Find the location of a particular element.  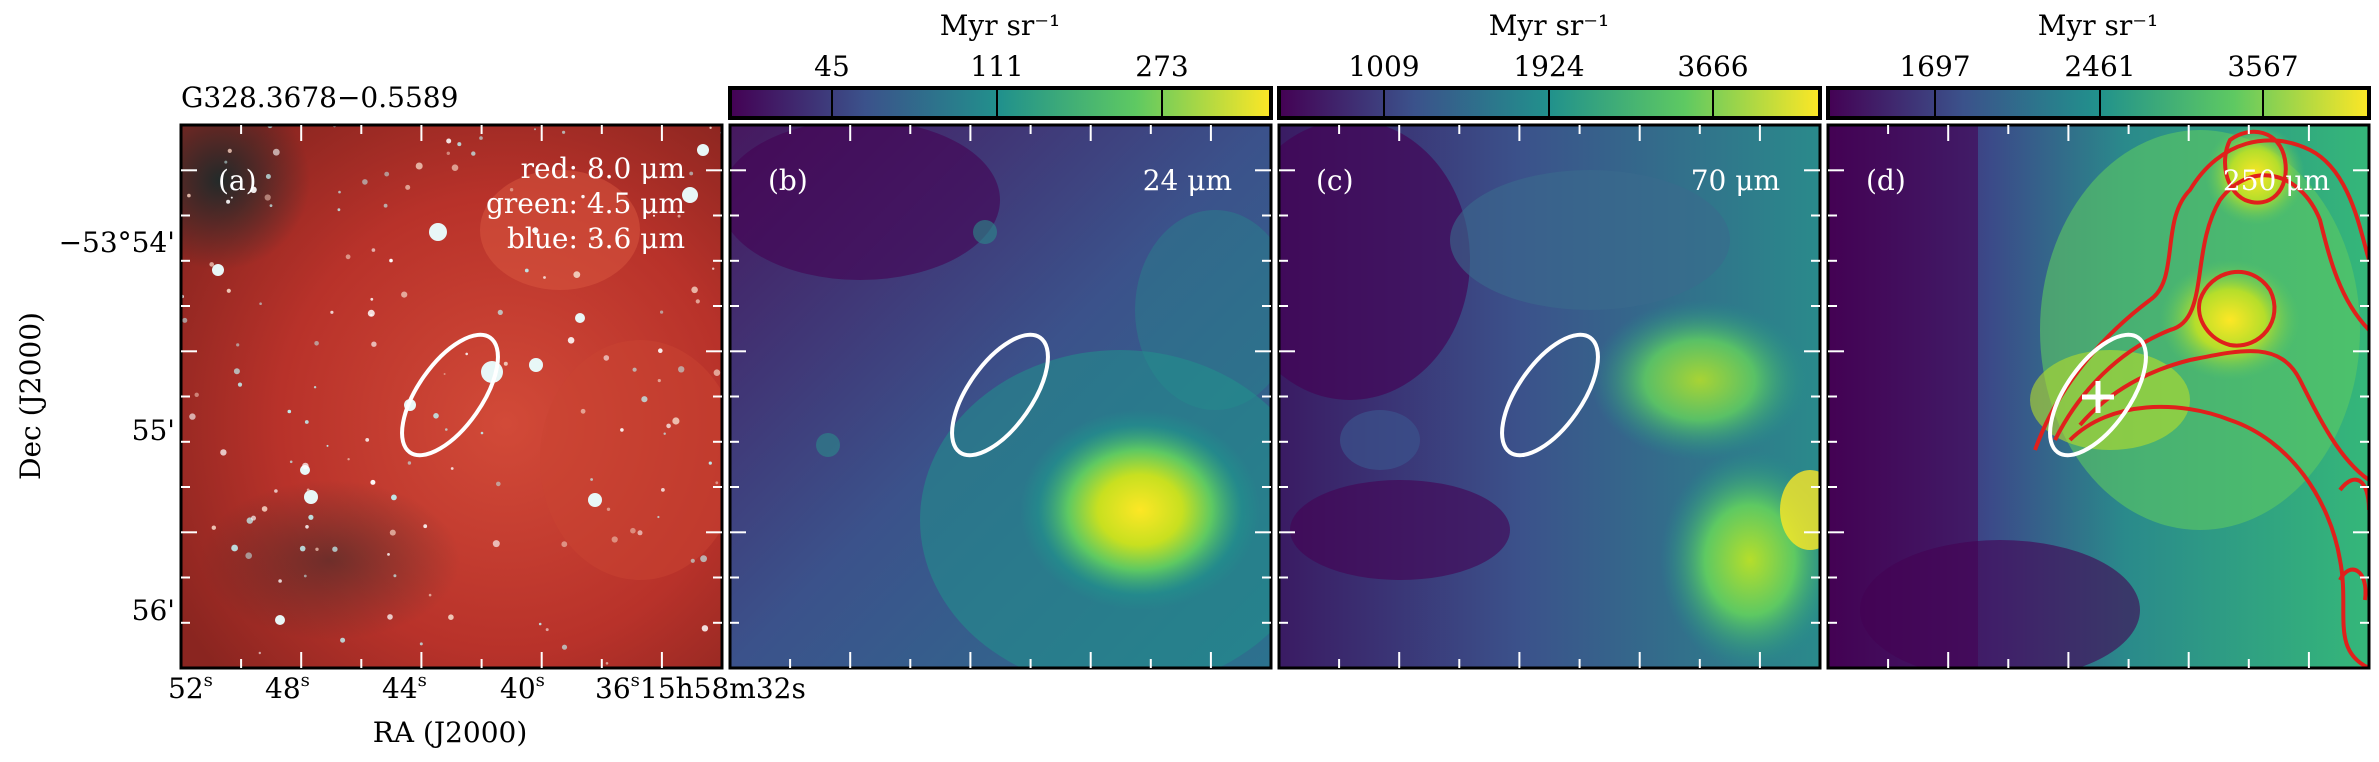

contours is located at coordinates (2201, 398).